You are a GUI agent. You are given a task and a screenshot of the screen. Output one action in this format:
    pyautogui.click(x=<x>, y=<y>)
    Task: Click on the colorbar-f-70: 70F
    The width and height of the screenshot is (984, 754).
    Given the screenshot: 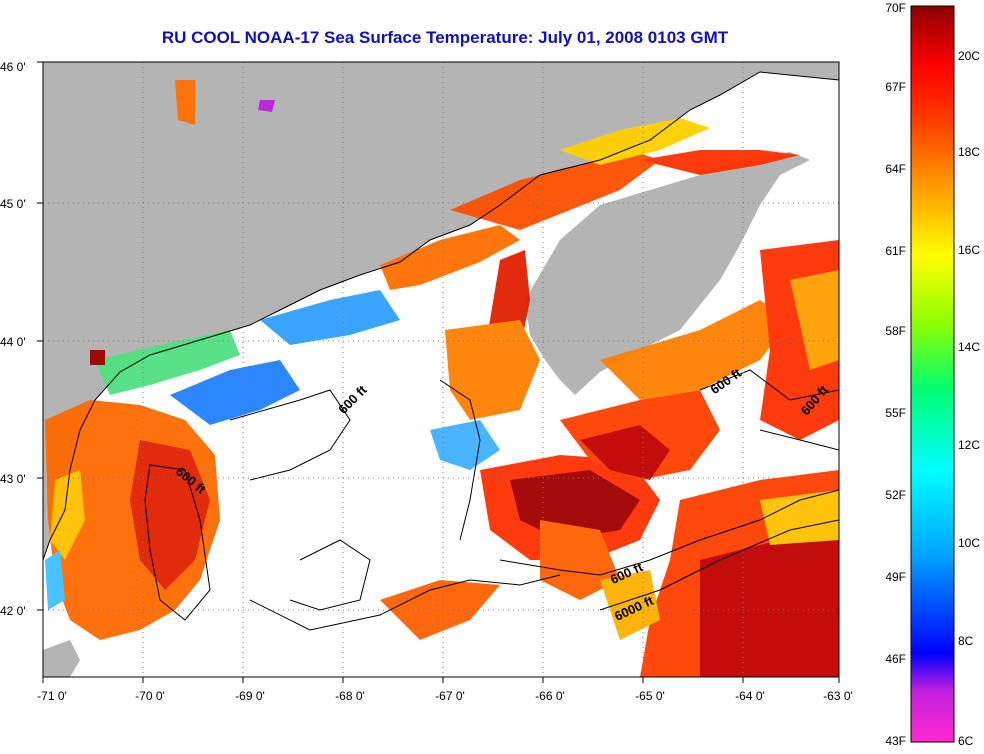 What is the action you would take?
    pyautogui.click(x=895, y=8)
    